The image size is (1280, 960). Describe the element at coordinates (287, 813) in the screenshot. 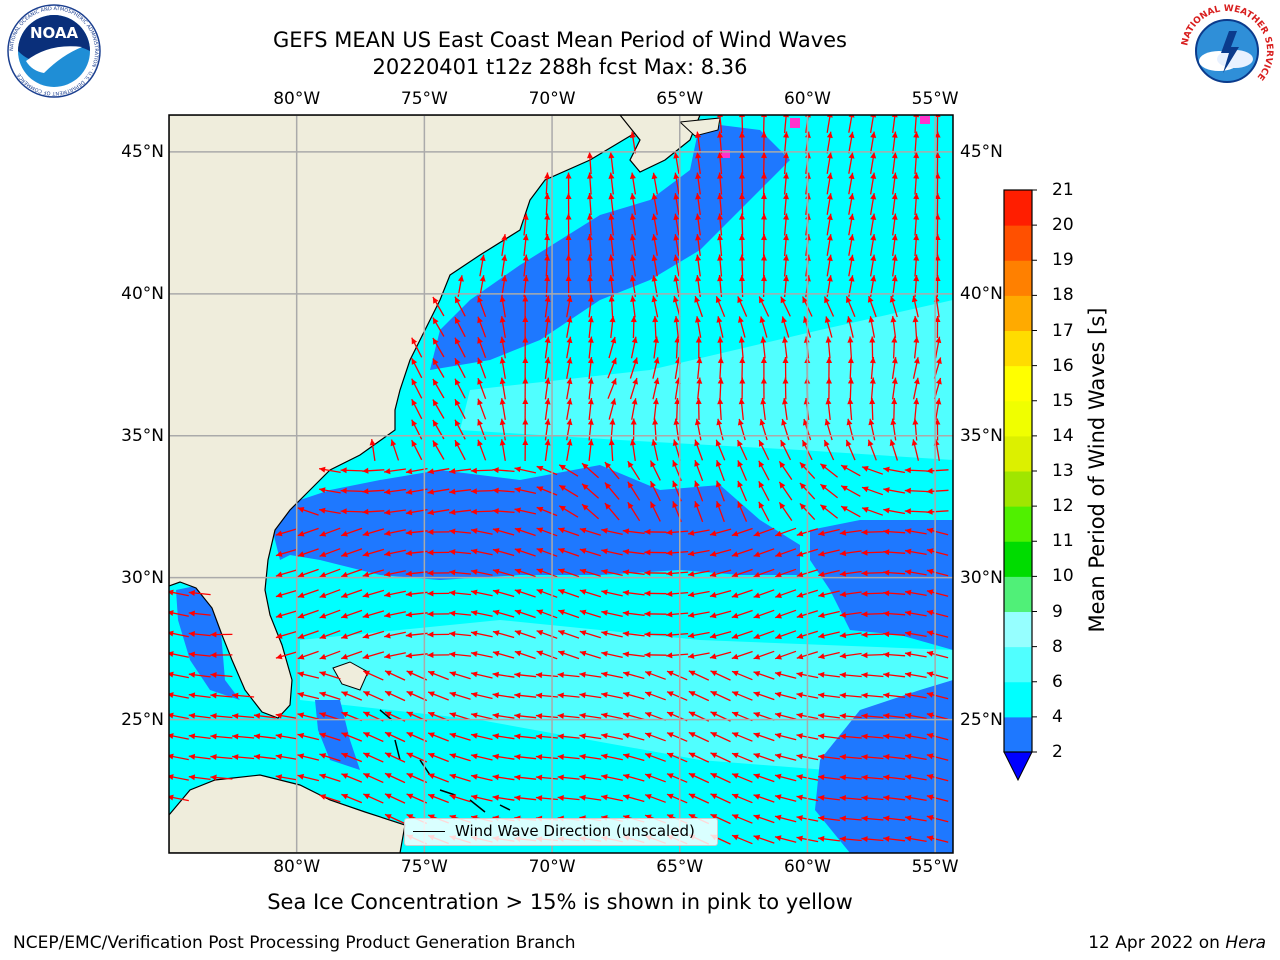

I see `land-cuba` at that location.